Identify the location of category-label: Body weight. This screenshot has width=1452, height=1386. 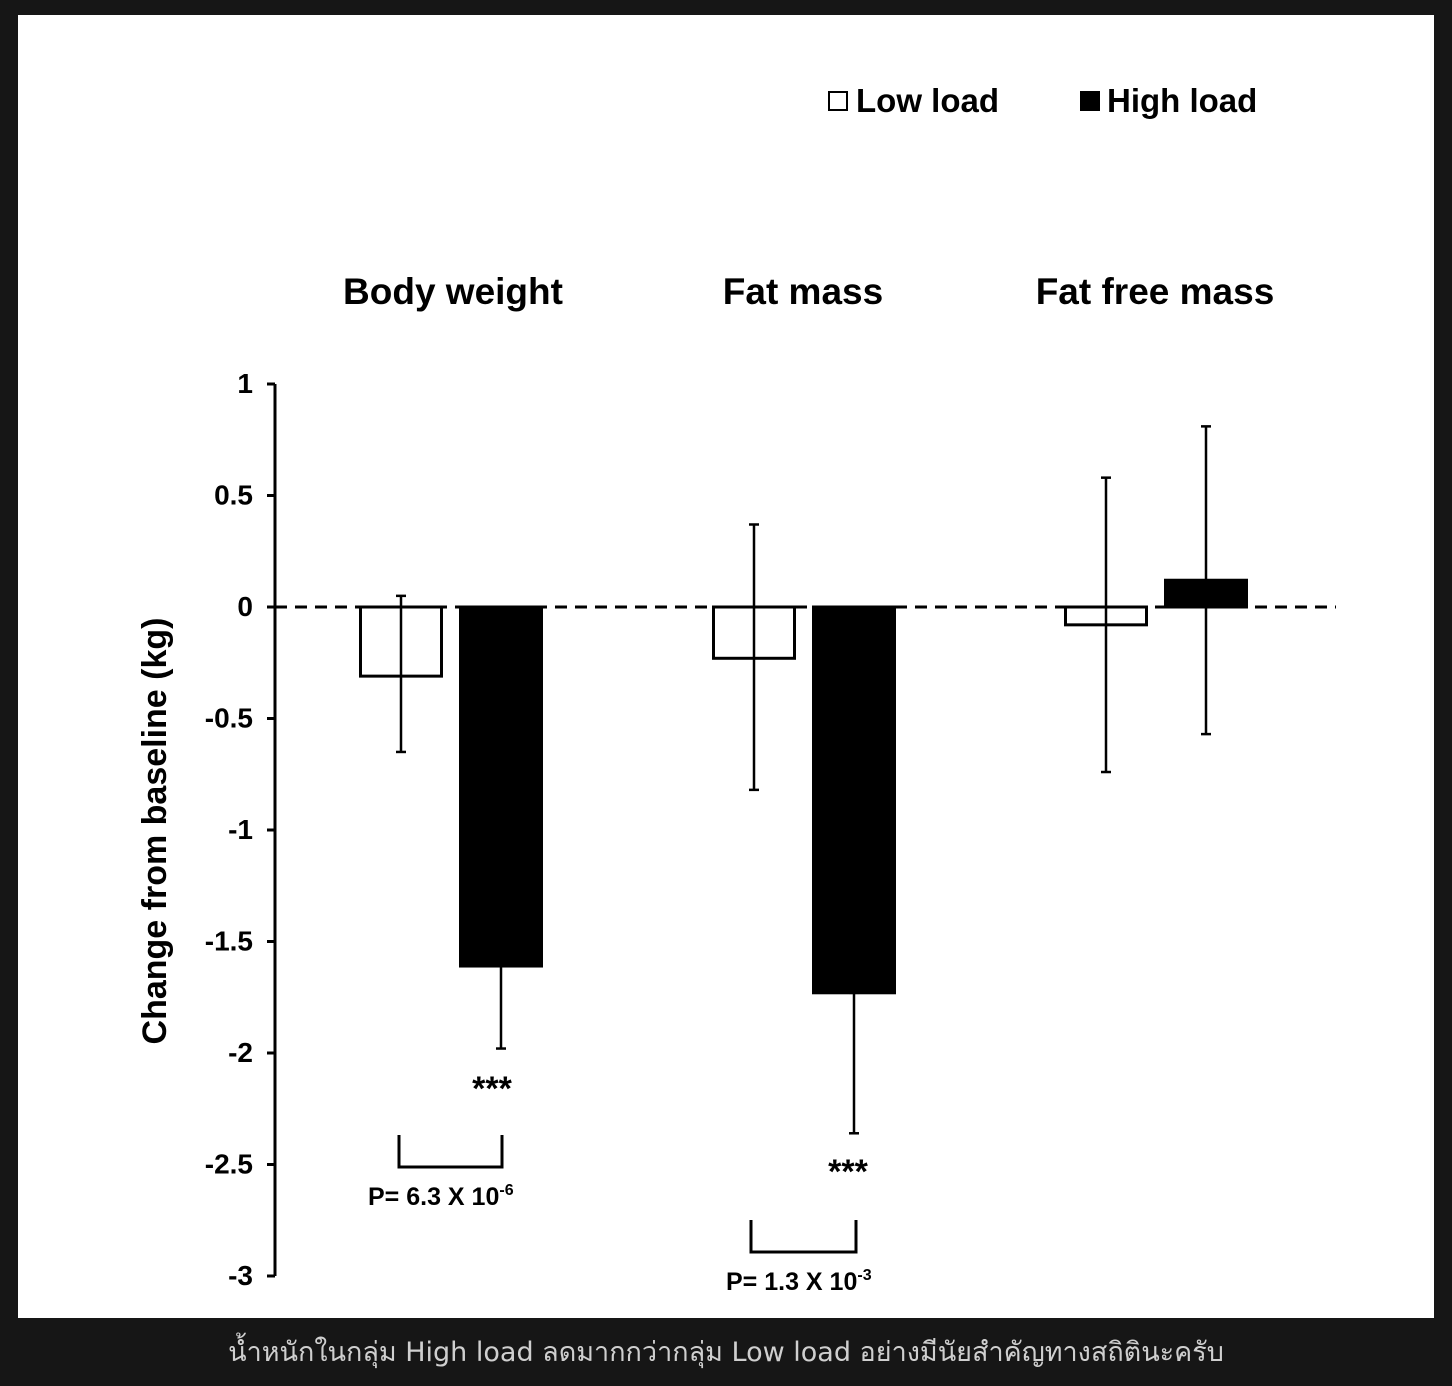
(453, 291).